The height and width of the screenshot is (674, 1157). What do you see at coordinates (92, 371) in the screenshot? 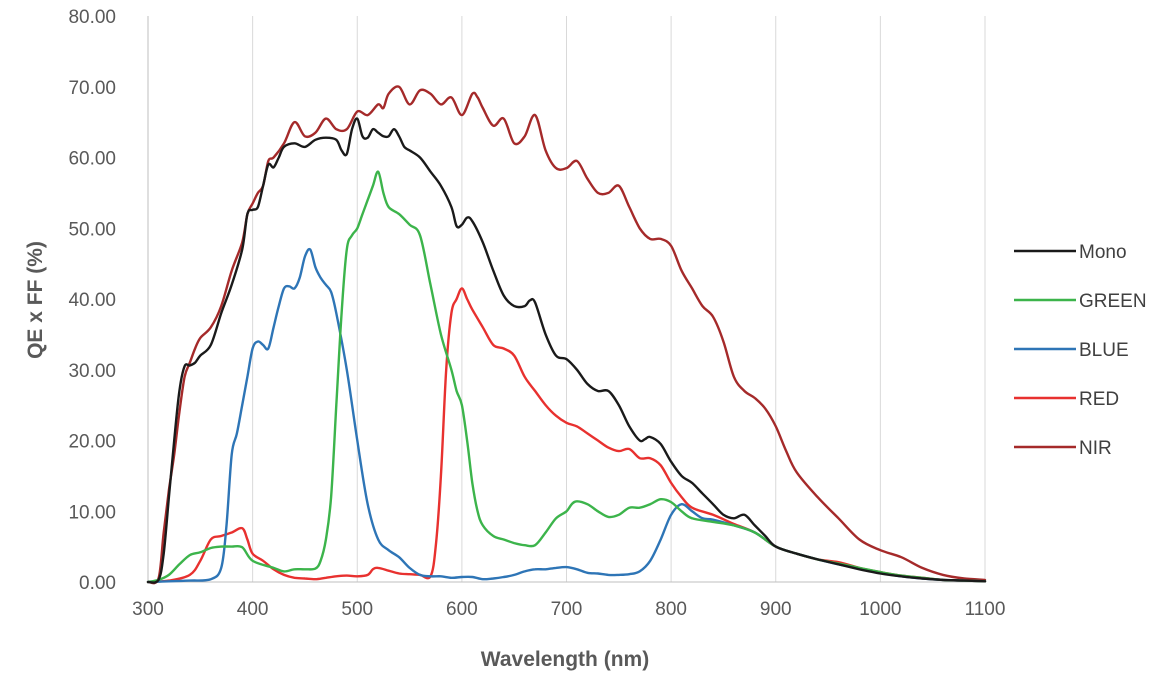
I see `y-tick-label-30: 30.00` at bounding box center [92, 371].